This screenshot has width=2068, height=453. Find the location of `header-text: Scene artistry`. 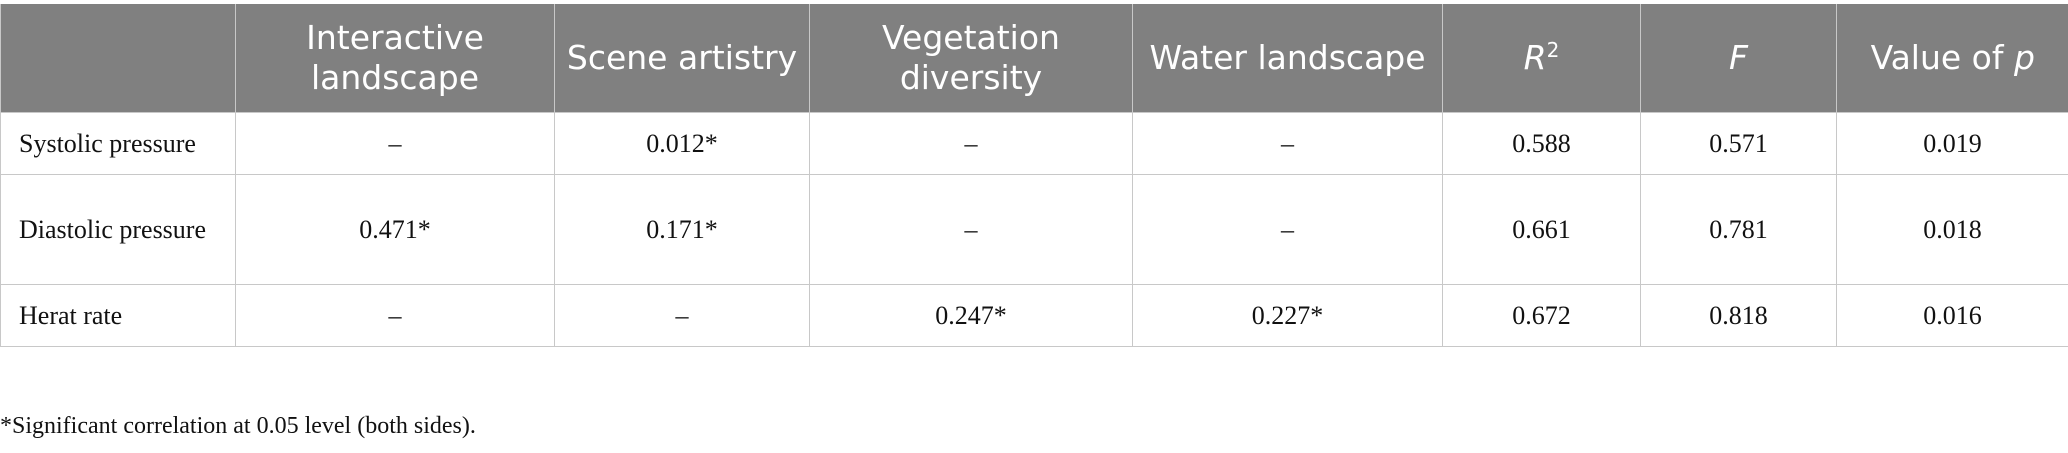

header-text: Scene artistry is located at coordinates (682, 57).